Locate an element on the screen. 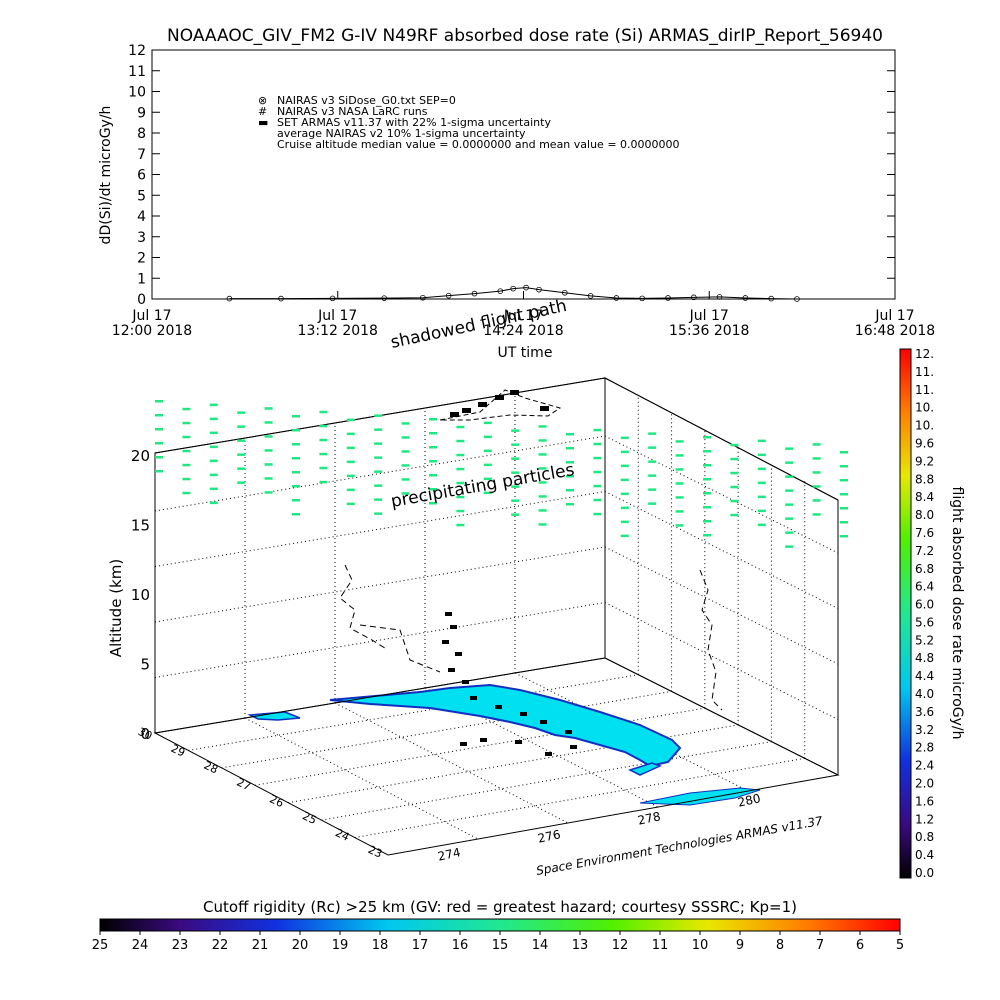 The width and height of the screenshot is (1000, 1000). latitude-ticks: 30 29 28 27 26 25 24 23 is located at coordinates (260, 793).